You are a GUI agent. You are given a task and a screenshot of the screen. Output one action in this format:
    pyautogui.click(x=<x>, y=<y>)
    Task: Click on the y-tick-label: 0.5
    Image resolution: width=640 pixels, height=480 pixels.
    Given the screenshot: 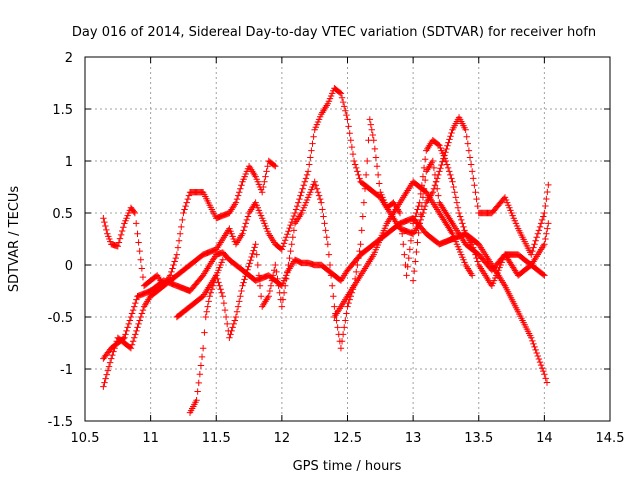 What is the action you would take?
    pyautogui.click(x=62, y=214)
    